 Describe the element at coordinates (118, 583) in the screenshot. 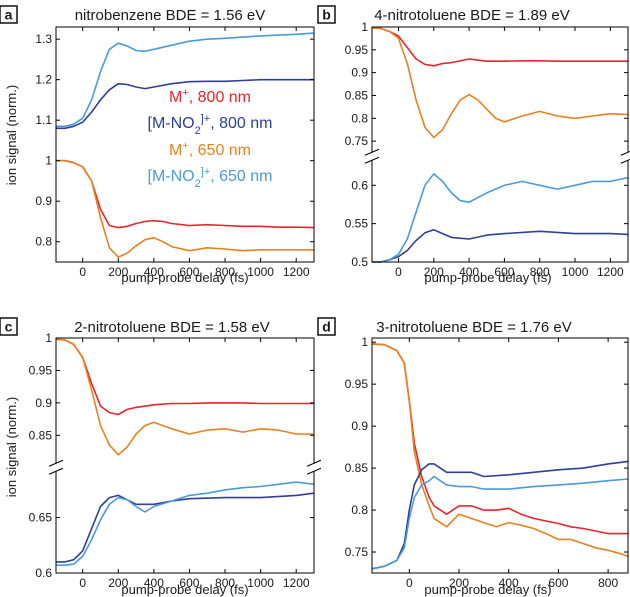

I see `panel-c-xtick-label: 200` at that location.